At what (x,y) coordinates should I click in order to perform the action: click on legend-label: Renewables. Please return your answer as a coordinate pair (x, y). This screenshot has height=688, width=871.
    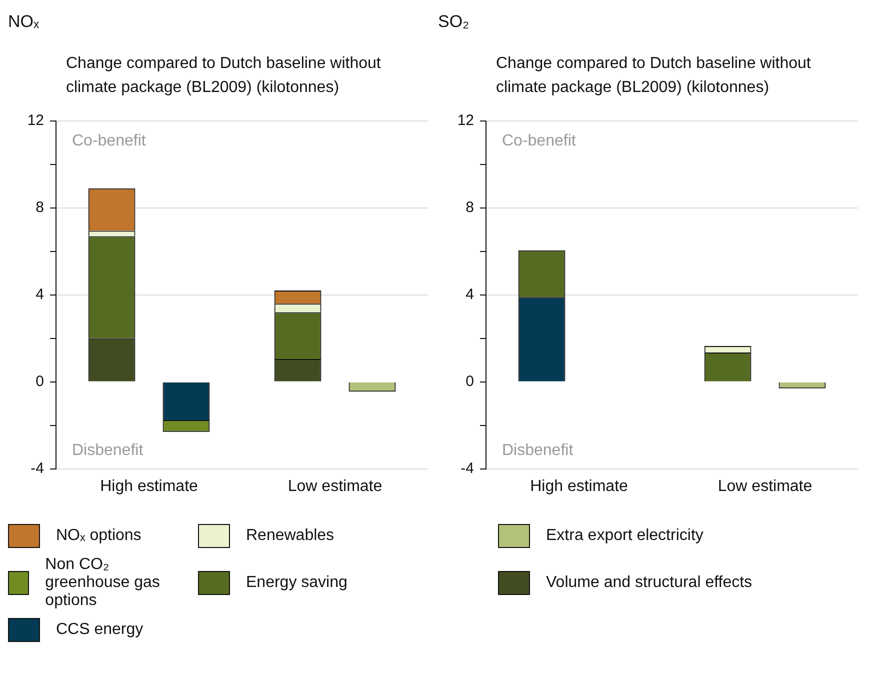
    Looking at the image, I should click on (290, 536).